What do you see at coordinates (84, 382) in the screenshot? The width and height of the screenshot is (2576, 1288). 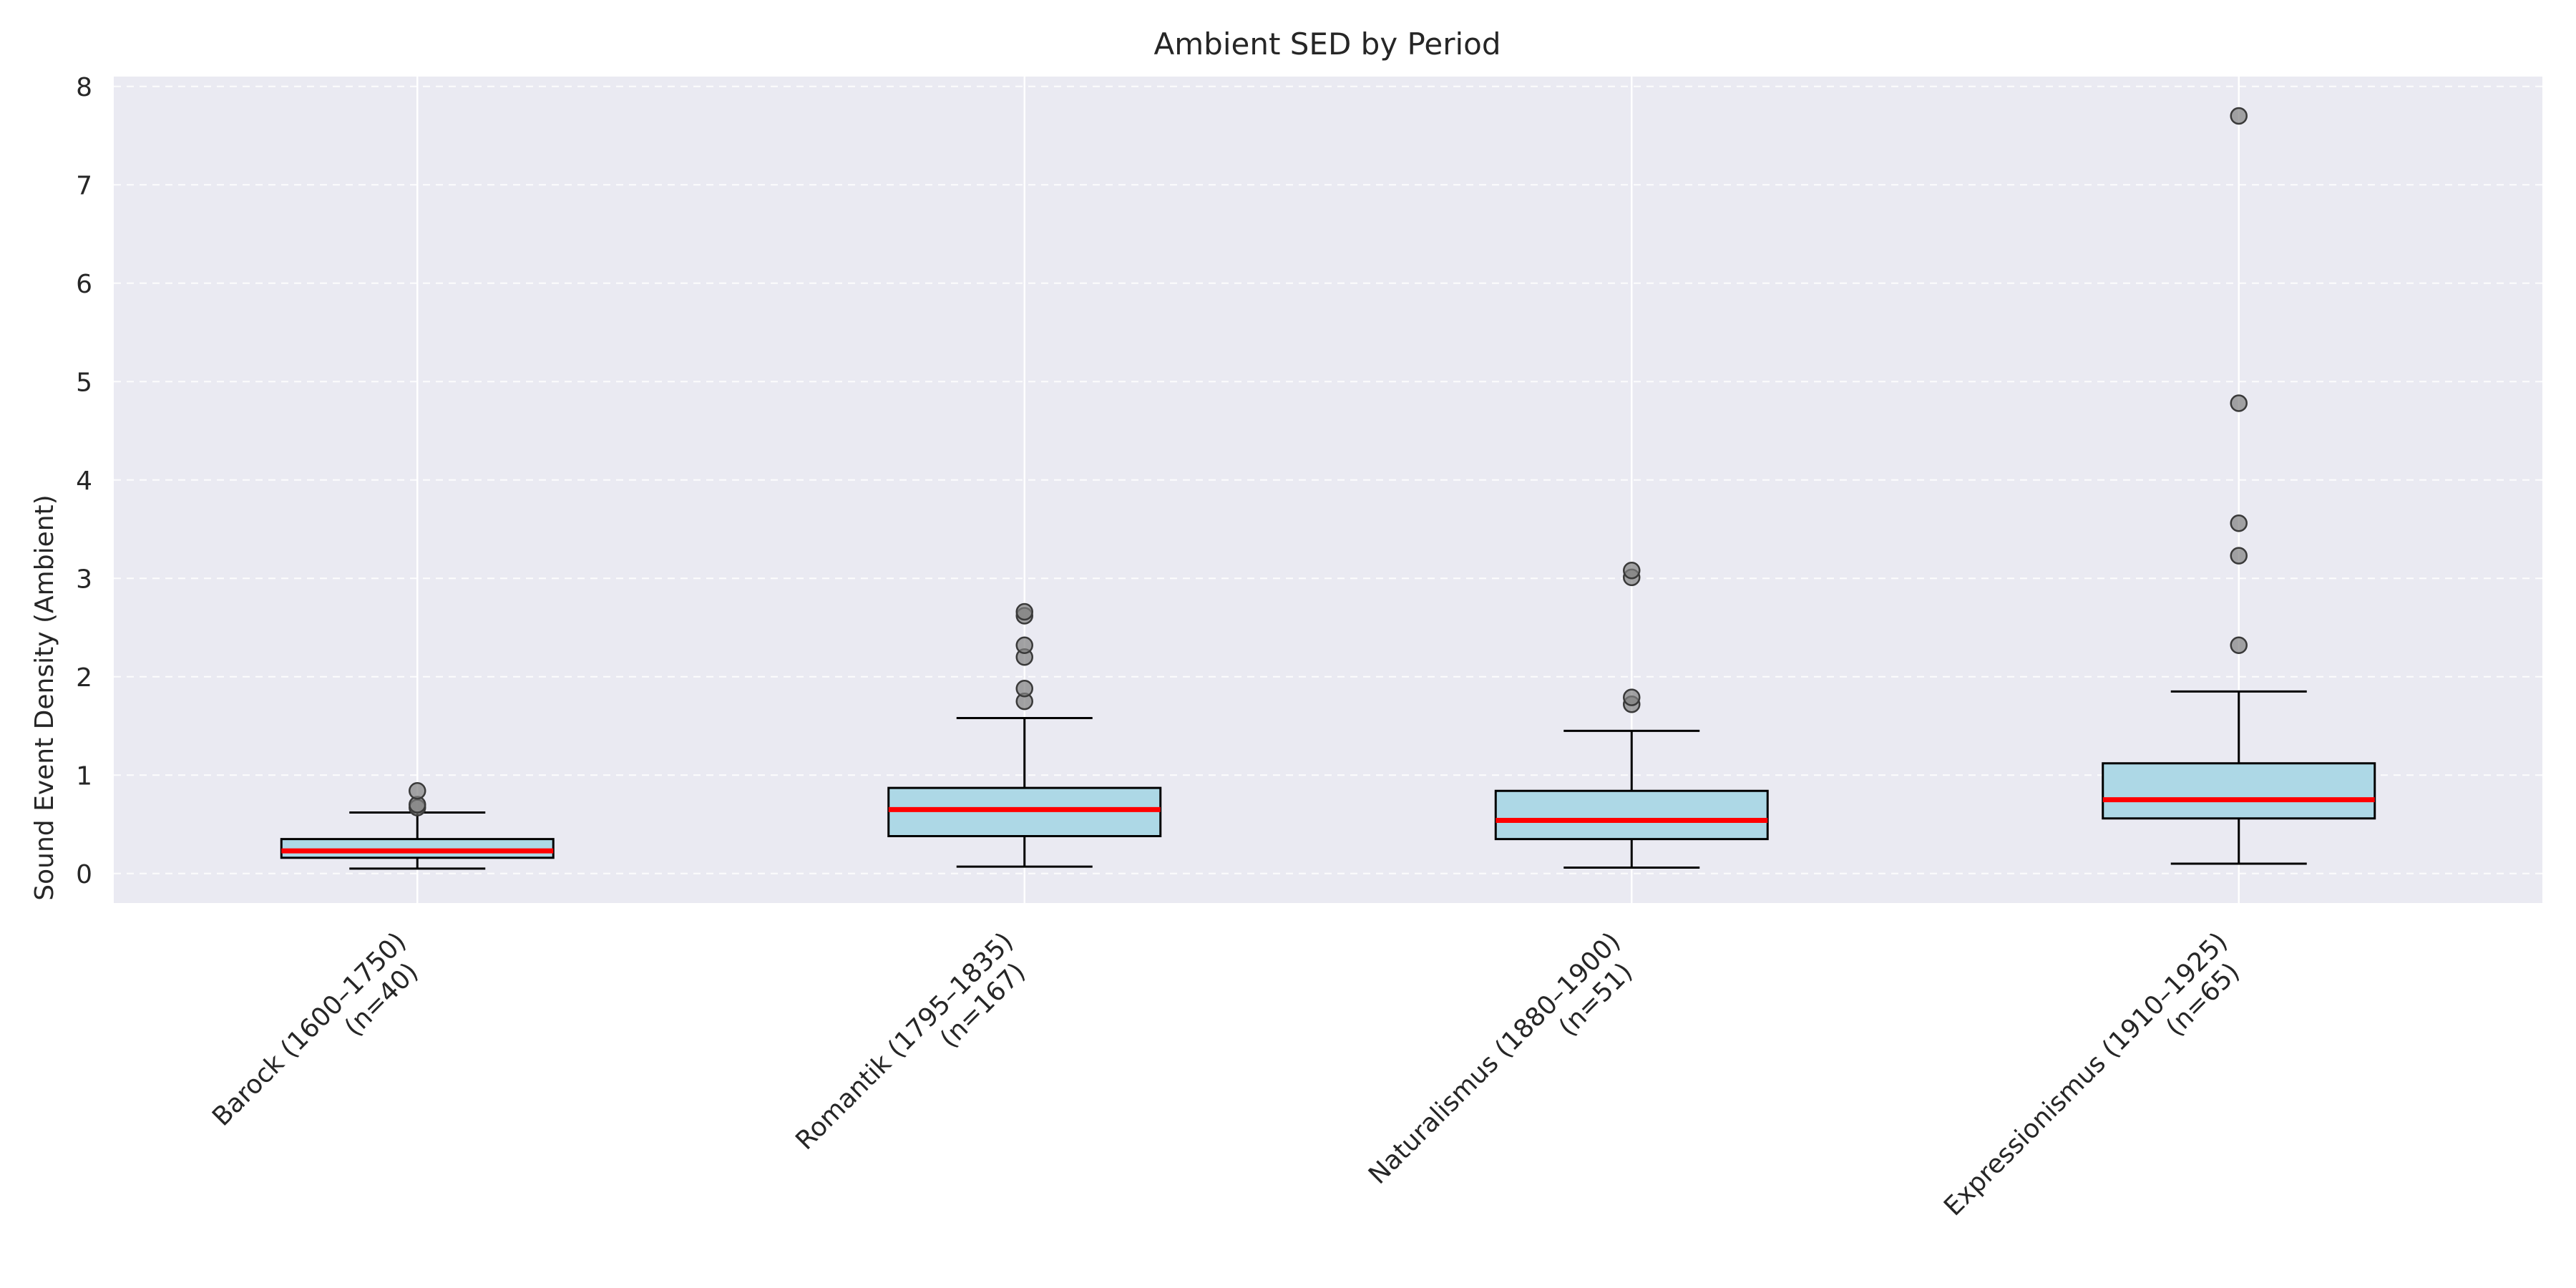 I see `y-tick-label: 5` at bounding box center [84, 382].